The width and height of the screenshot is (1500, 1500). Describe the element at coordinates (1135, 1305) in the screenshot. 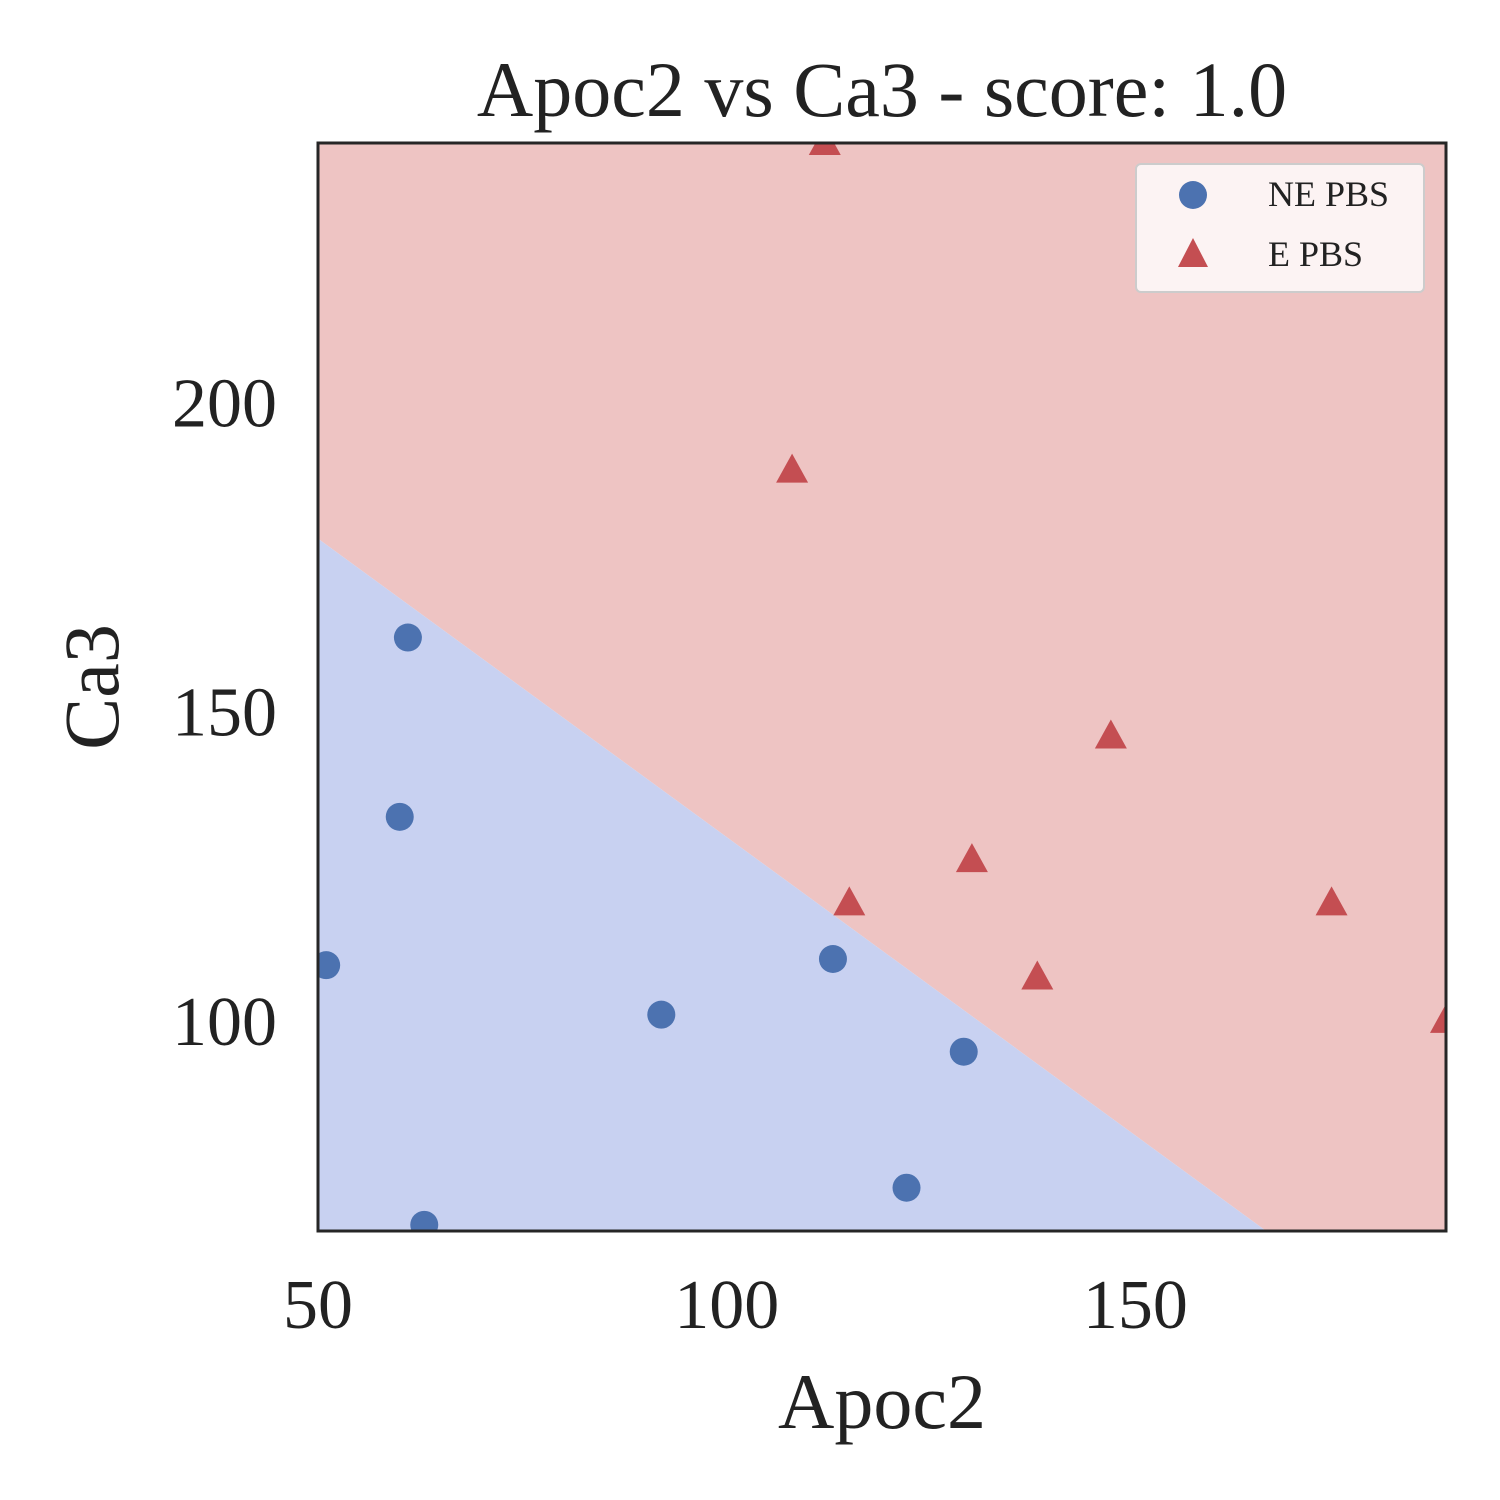

I see `x-tick-label: 150` at that location.